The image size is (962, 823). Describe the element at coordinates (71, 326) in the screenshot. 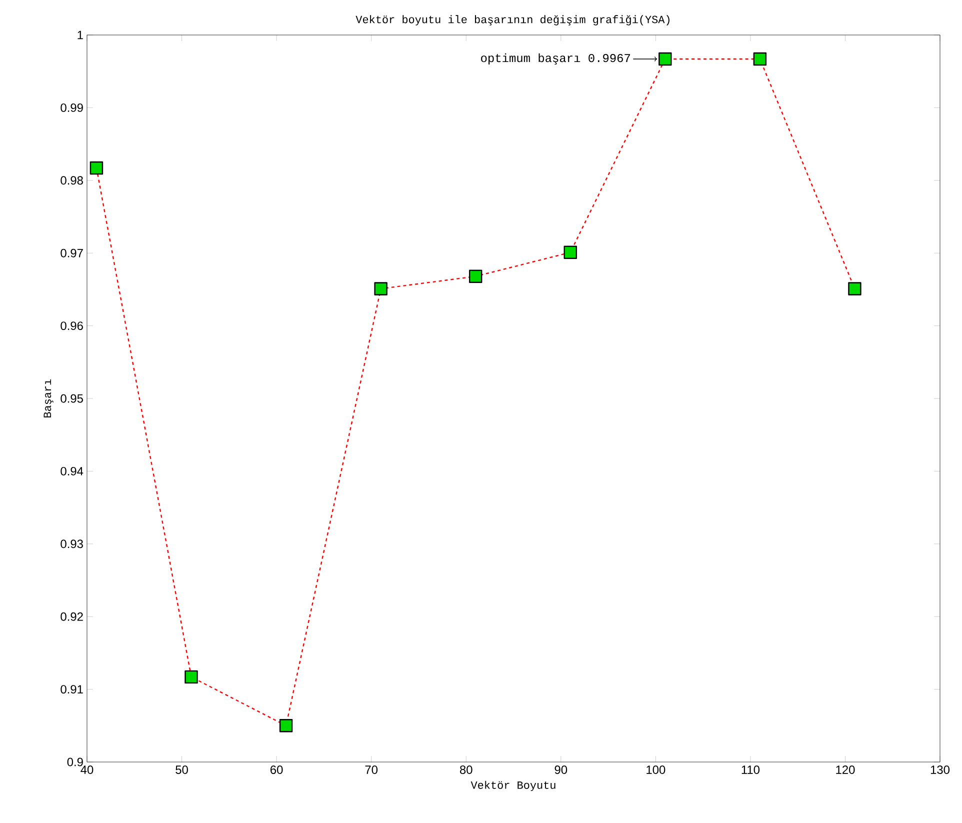

I see `y-tick-label: 0.96` at that location.